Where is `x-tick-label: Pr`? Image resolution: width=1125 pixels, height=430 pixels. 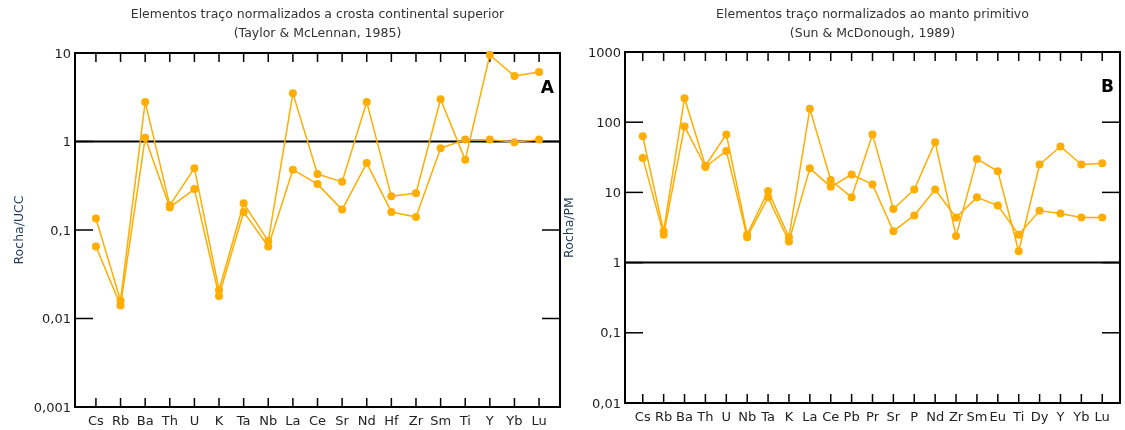
x-tick-label: Pr is located at coordinates (873, 416).